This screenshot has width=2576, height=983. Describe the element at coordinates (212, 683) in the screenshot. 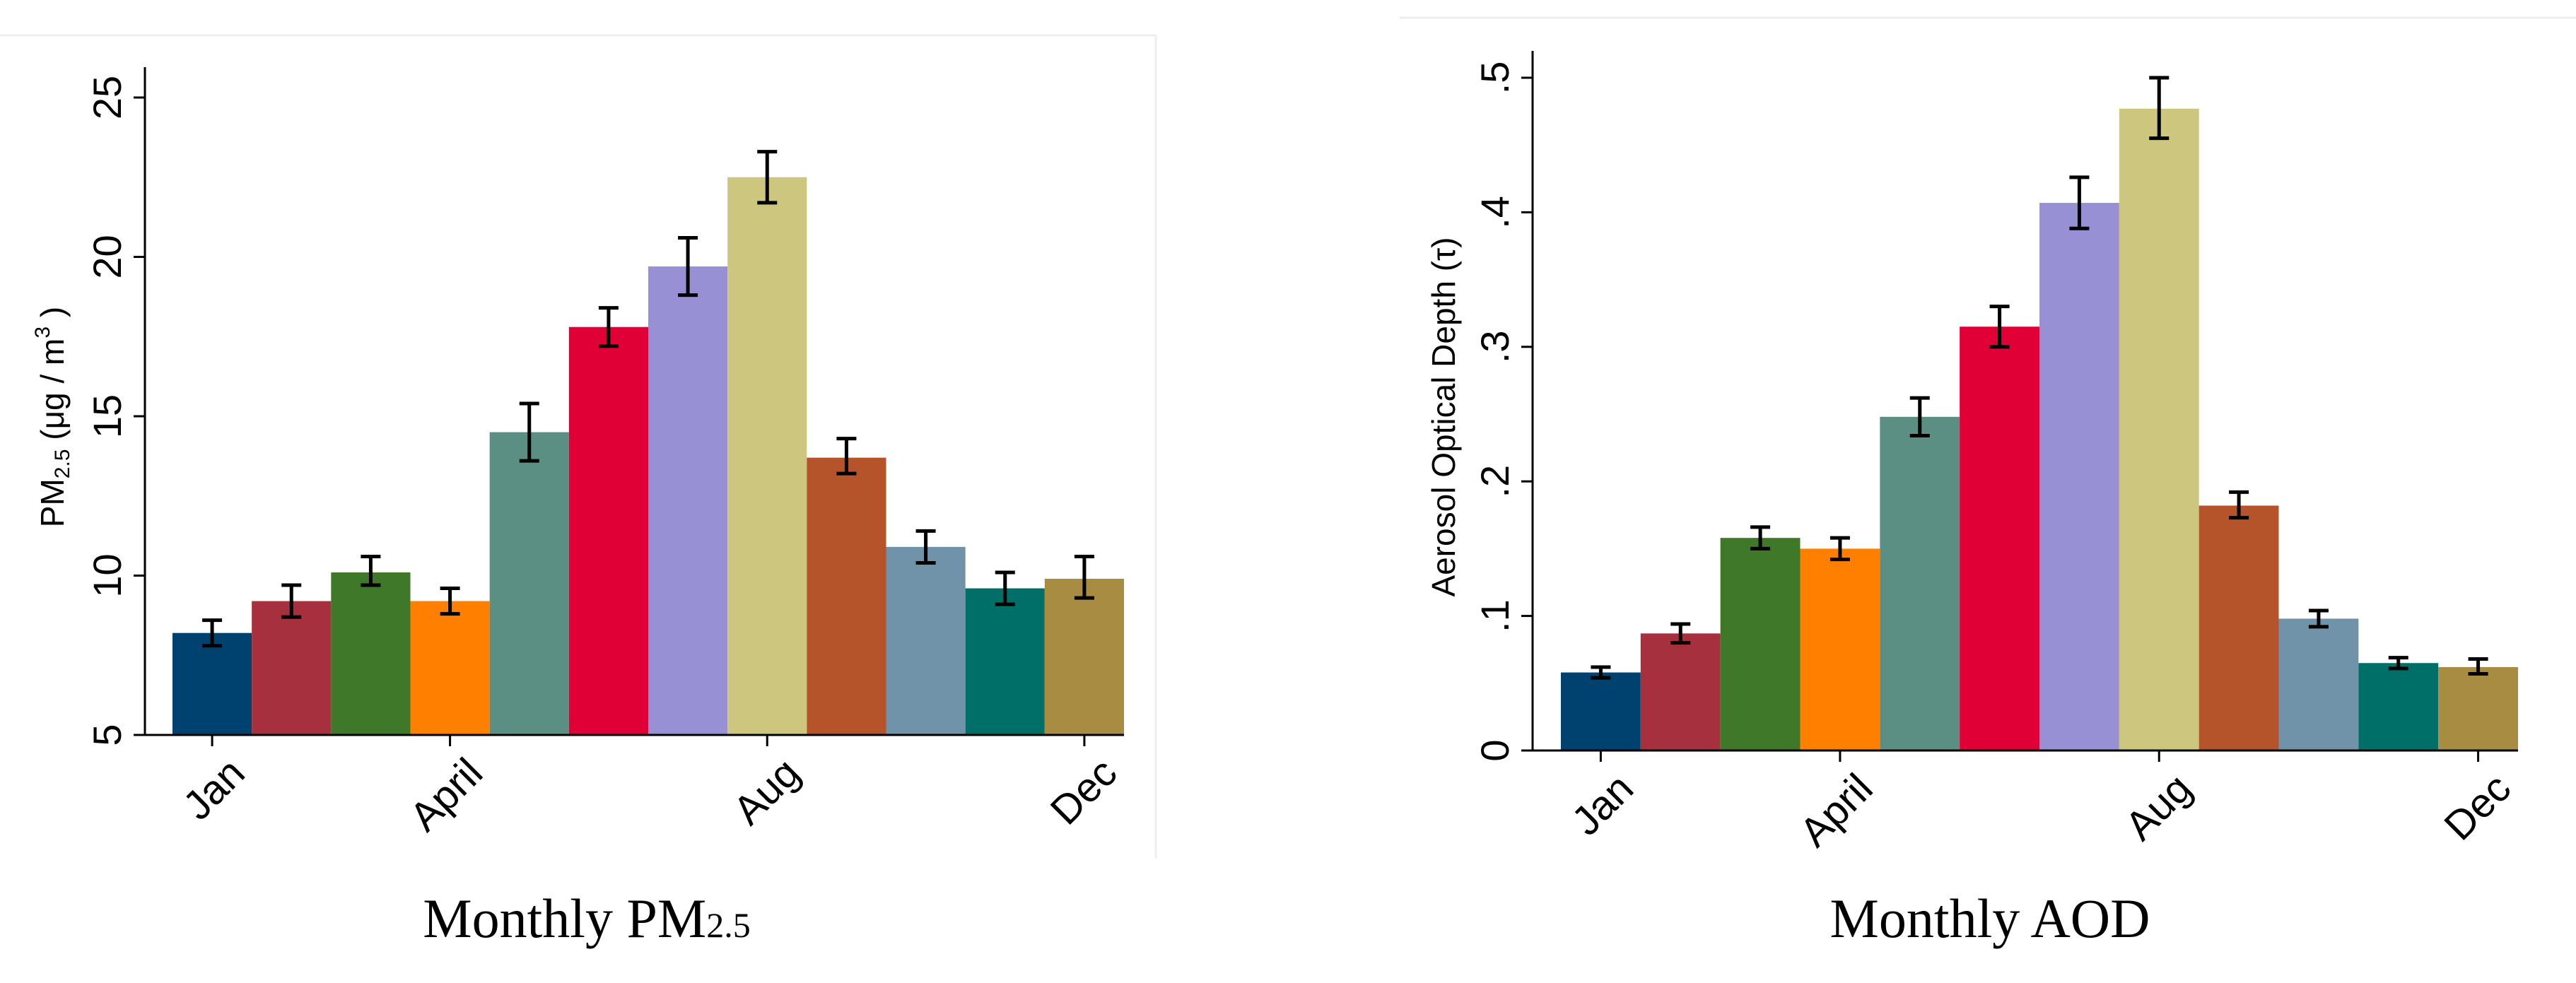

I see `pm25-bar-jan` at that location.